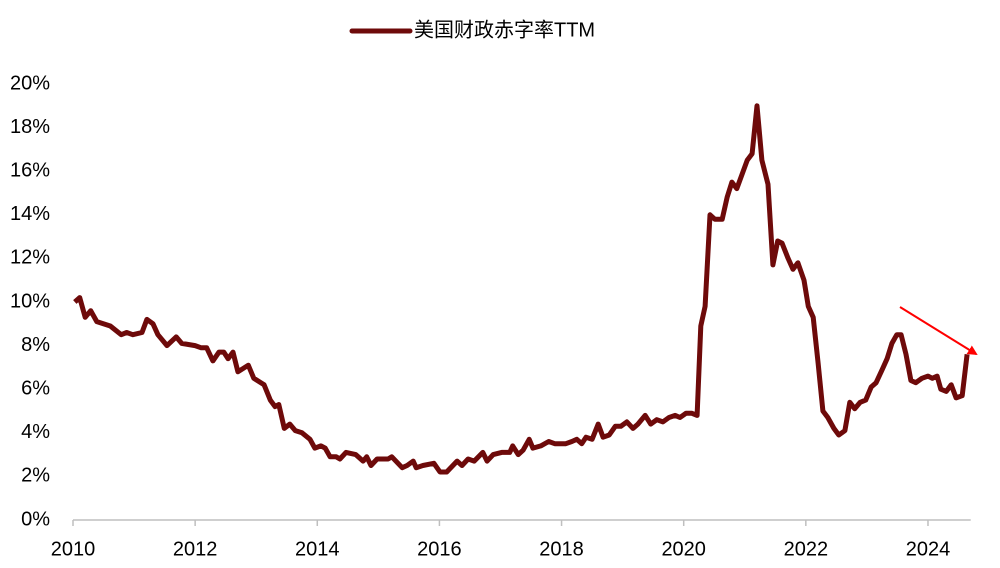 The width and height of the screenshot is (1000, 568). What do you see at coordinates (30, 301) in the screenshot?
I see `y-tick-label: 10%` at bounding box center [30, 301].